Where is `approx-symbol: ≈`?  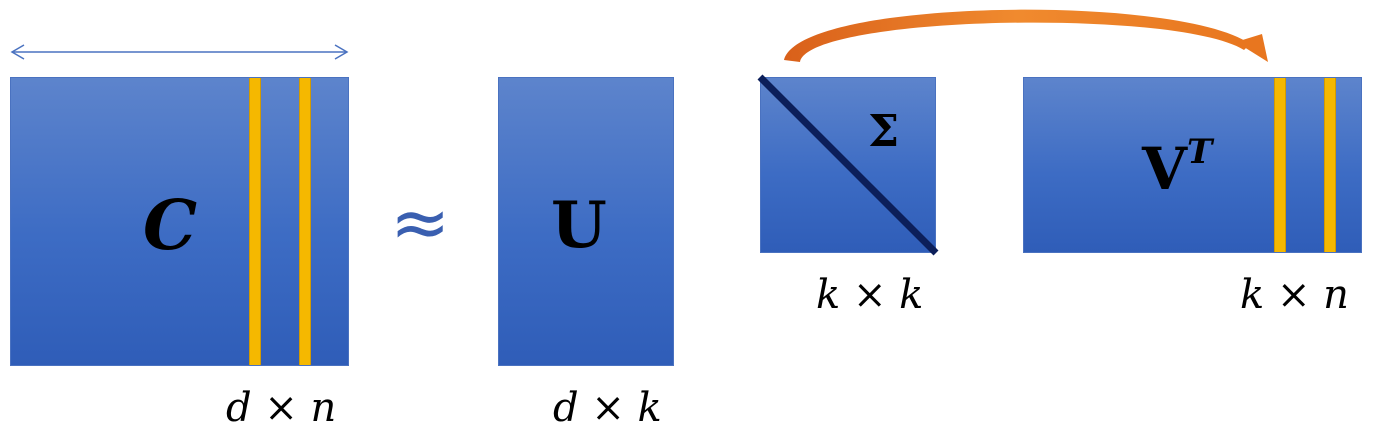
approx-symbol: ≈ is located at coordinates (420, 222).